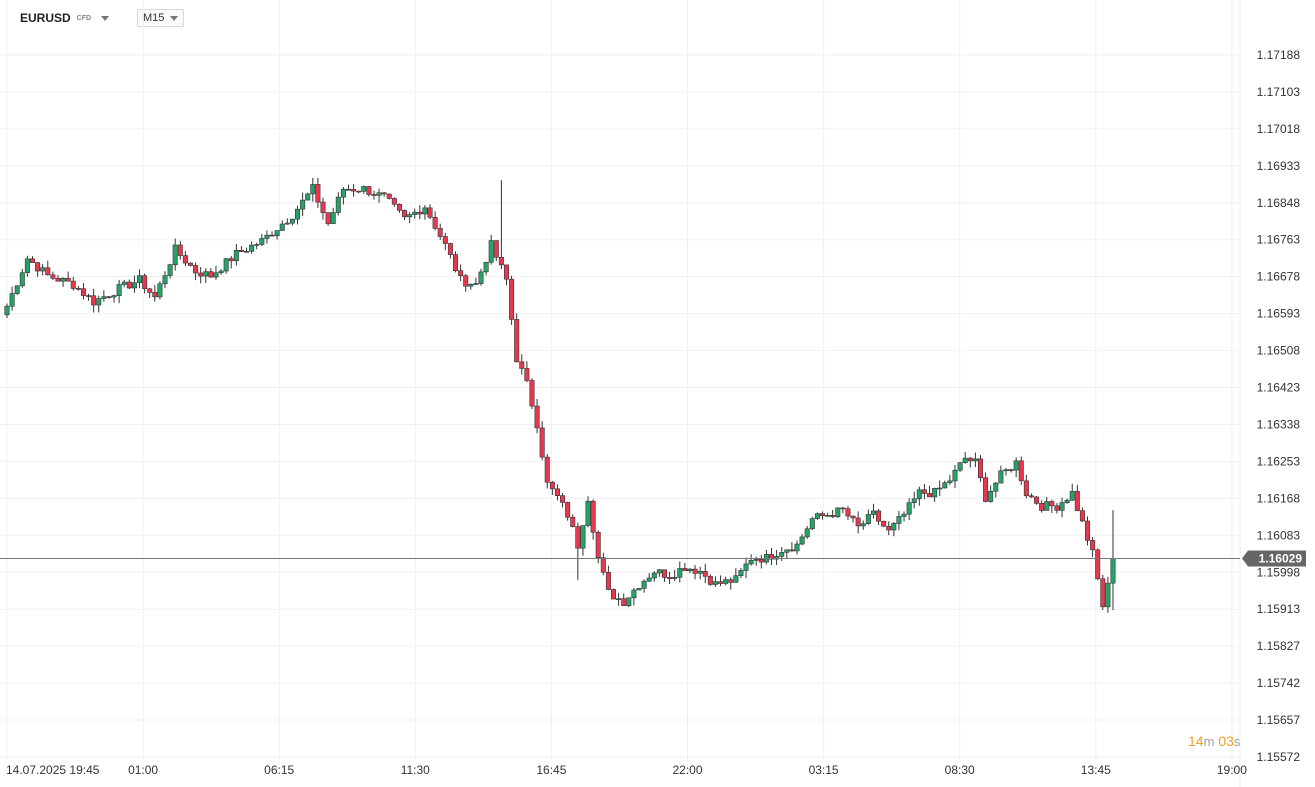  Describe the element at coordinates (1279, 388) in the screenshot. I see `y-tick-label: 1.16423` at that location.